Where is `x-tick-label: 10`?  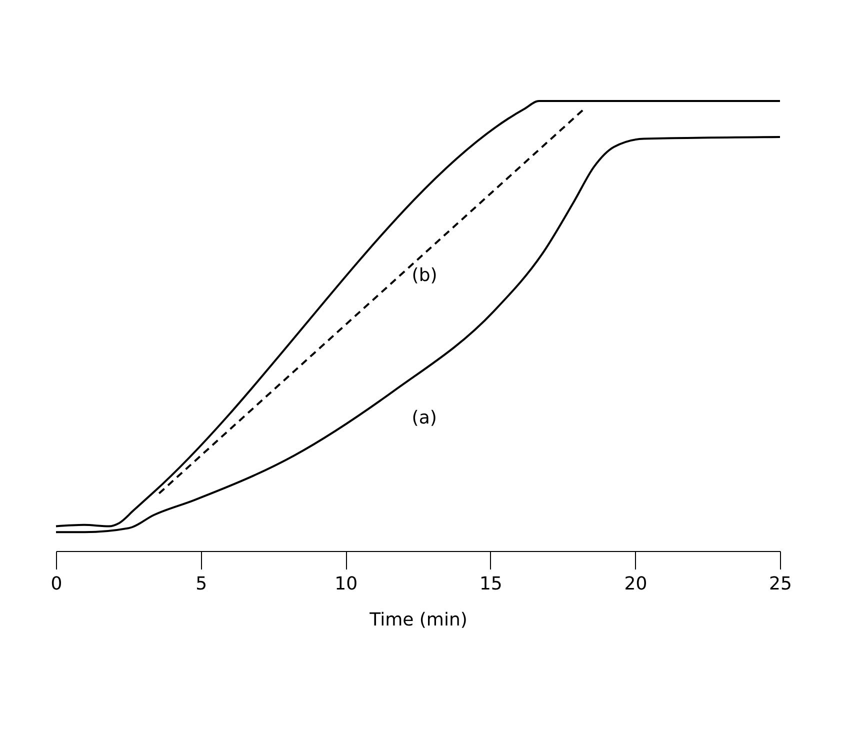 x-tick-label: 10 is located at coordinates (346, 584).